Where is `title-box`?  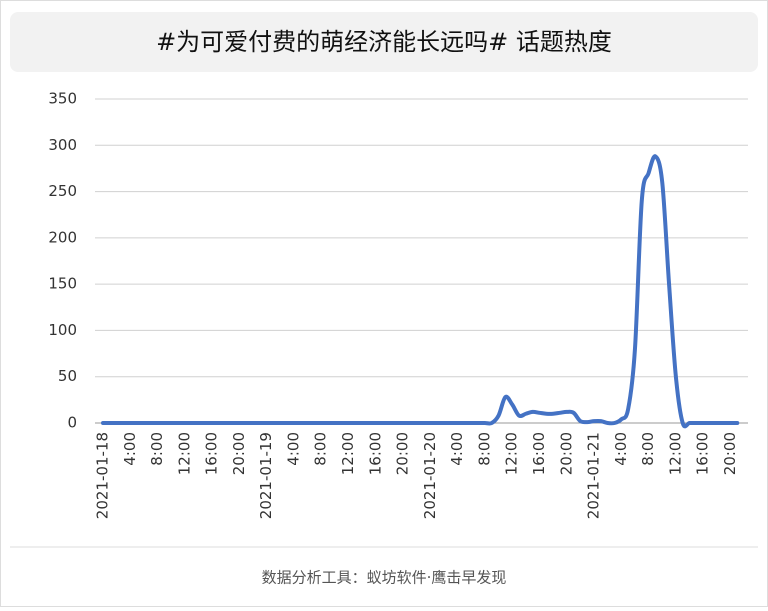 title-box is located at coordinates (384, 42).